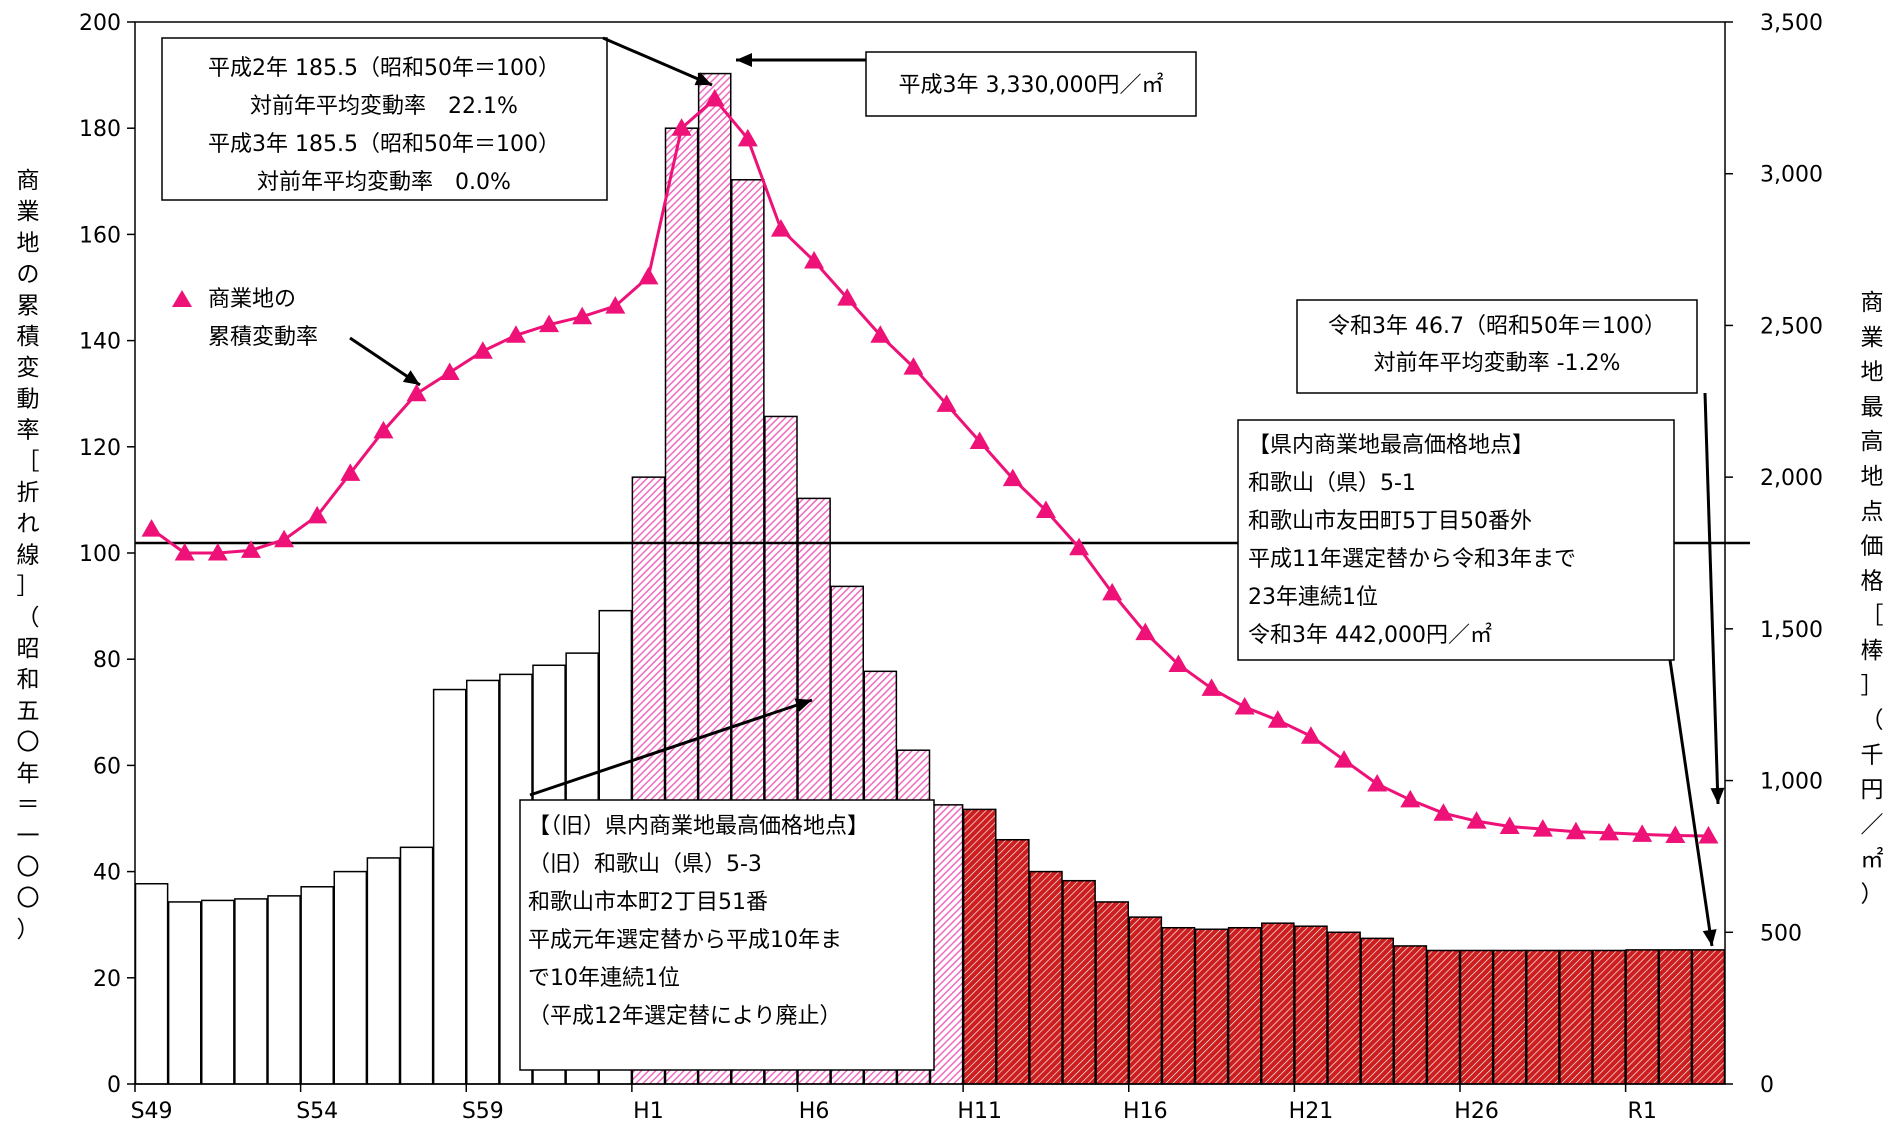 The image size is (1899, 1129). Describe the element at coordinates (1476, 820) in the screenshot. I see `line-point-H26` at that location.